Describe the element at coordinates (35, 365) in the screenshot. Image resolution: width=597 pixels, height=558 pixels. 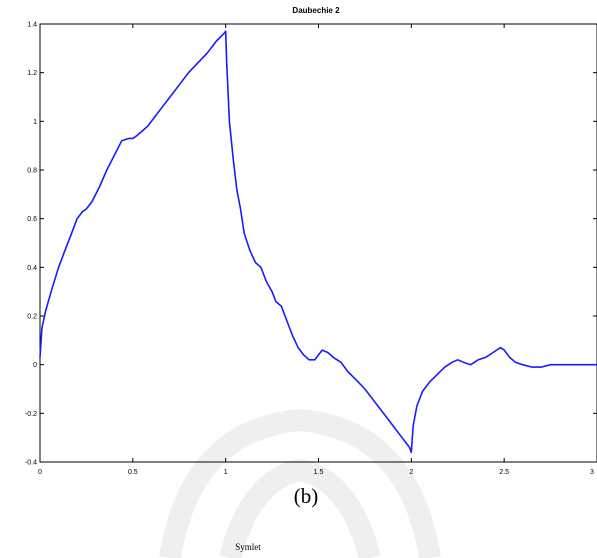
I see `y-tick-label: 0` at that location.